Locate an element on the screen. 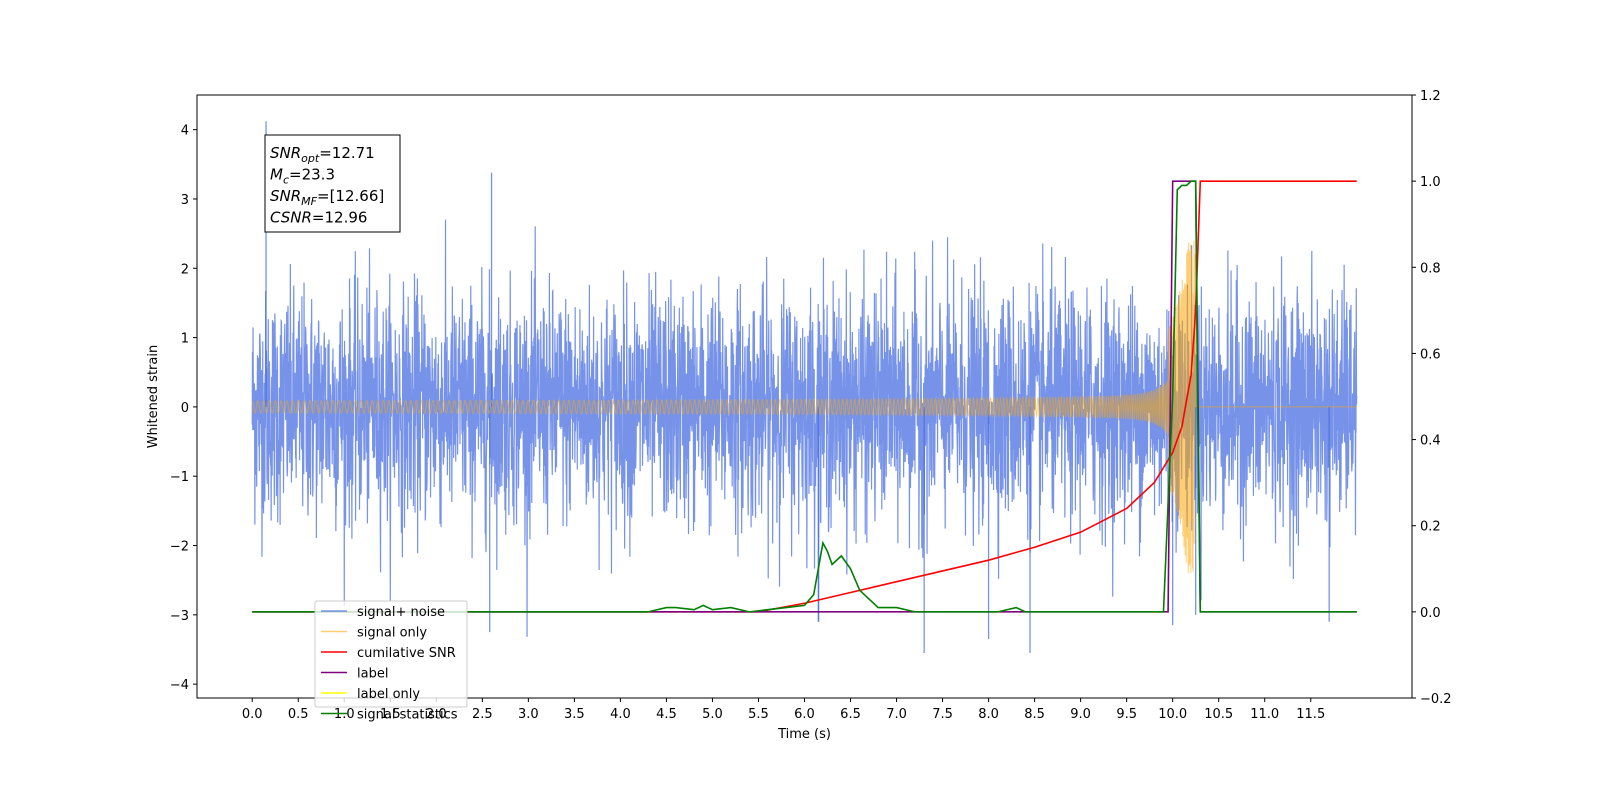 The height and width of the screenshot is (800, 1600). x-tick-label: 6.0 is located at coordinates (804, 714).